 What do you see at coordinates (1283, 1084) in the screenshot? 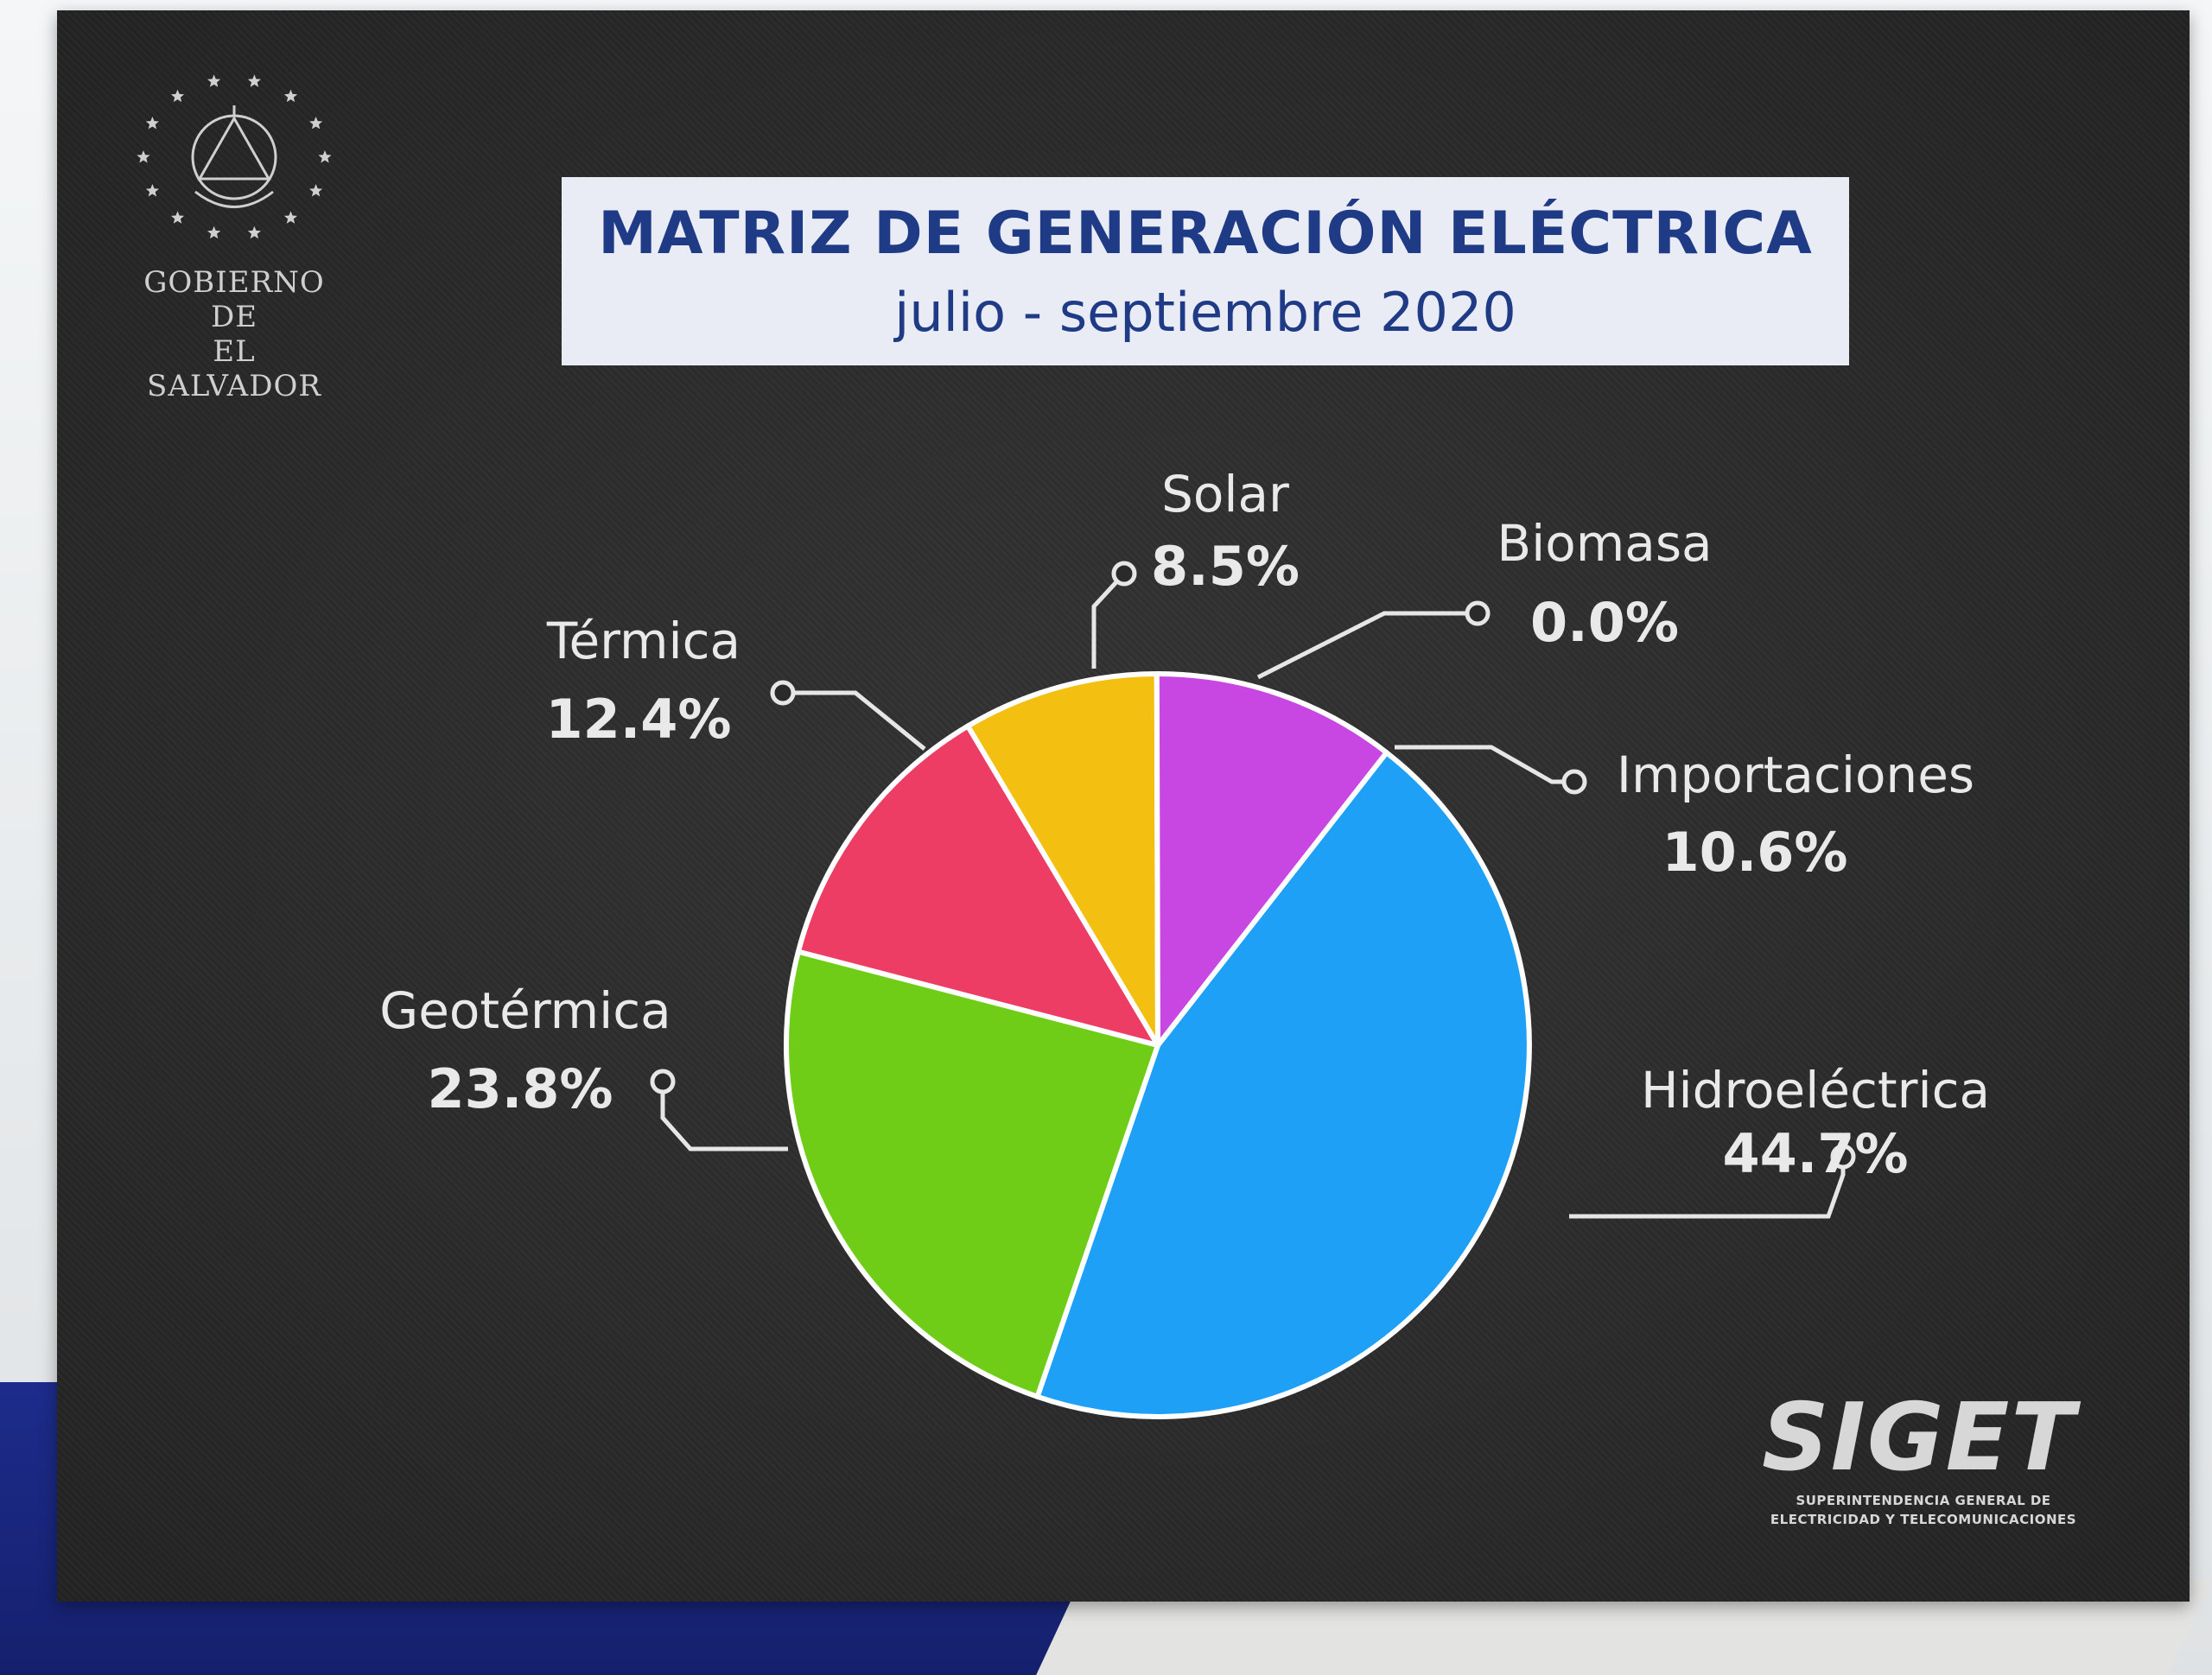
I see `pie-slice-hidroelectrica` at bounding box center [1283, 1084].